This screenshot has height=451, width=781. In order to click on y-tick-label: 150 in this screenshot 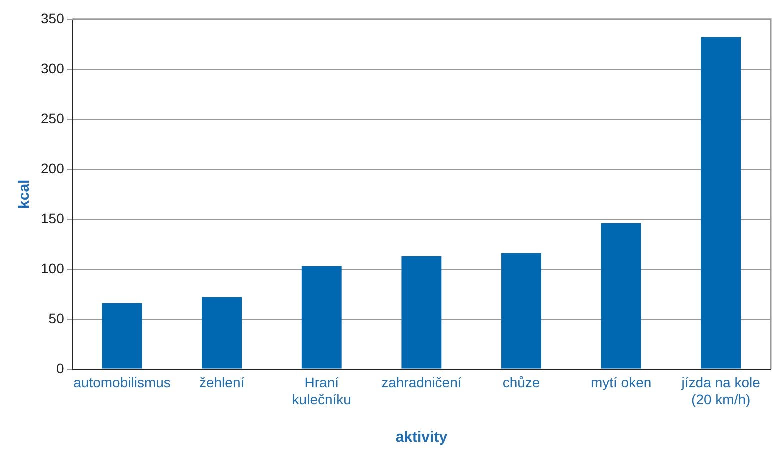, I will do `click(53, 218)`.